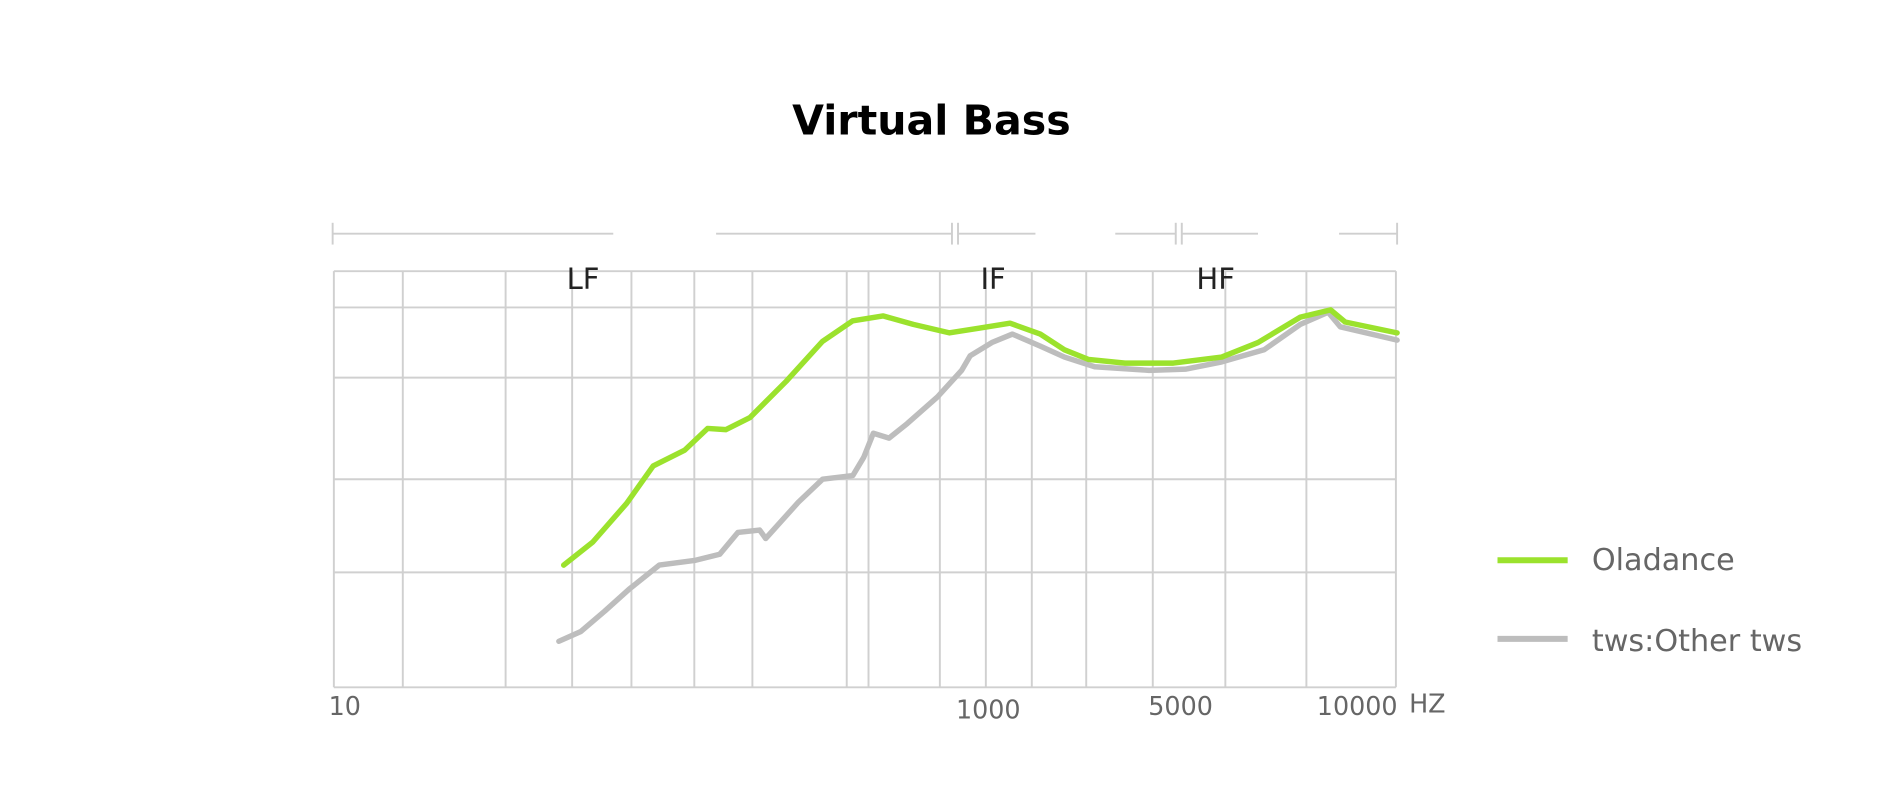 The height and width of the screenshot is (800, 1887). Describe the element at coordinates (1663, 560) in the screenshot. I see `legend-label: Oladance` at that location.